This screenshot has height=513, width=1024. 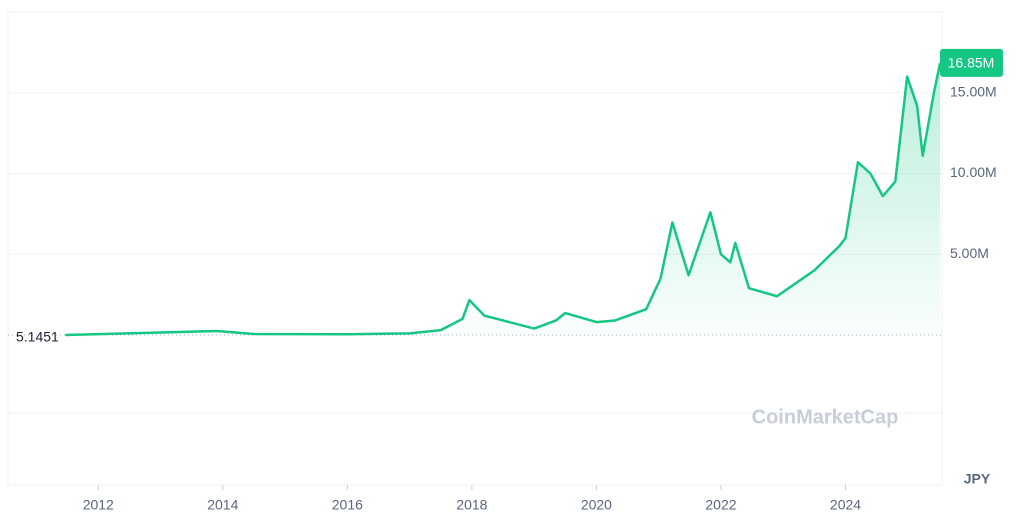 I want to click on x-tick-label: 2024, so click(x=845, y=505).